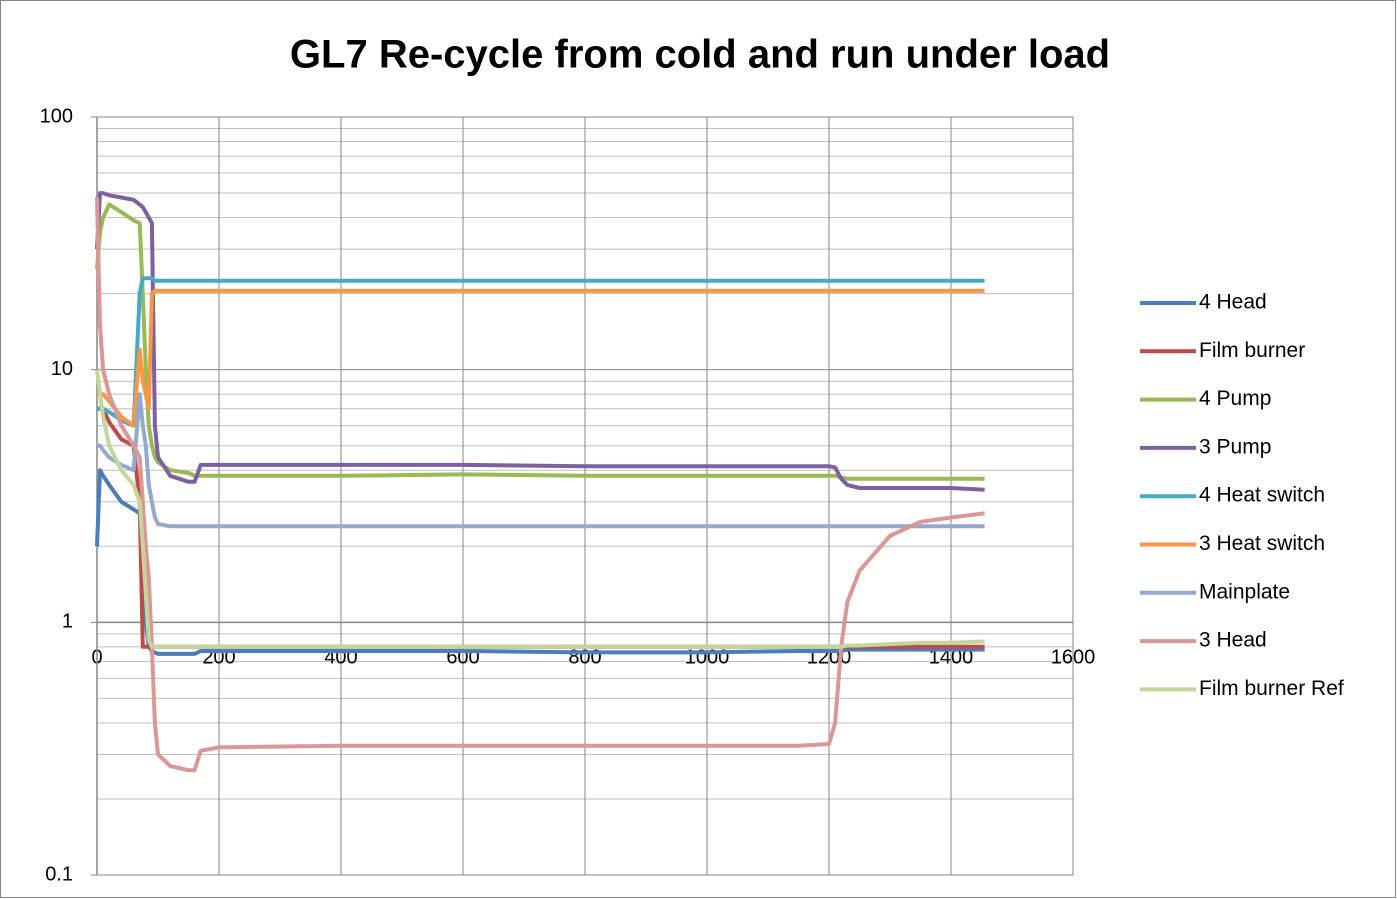 The height and width of the screenshot is (899, 1397). What do you see at coordinates (1262, 495) in the screenshot?
I see `legend-label: 4 Heat switch` at bounding box center [1262, 495].